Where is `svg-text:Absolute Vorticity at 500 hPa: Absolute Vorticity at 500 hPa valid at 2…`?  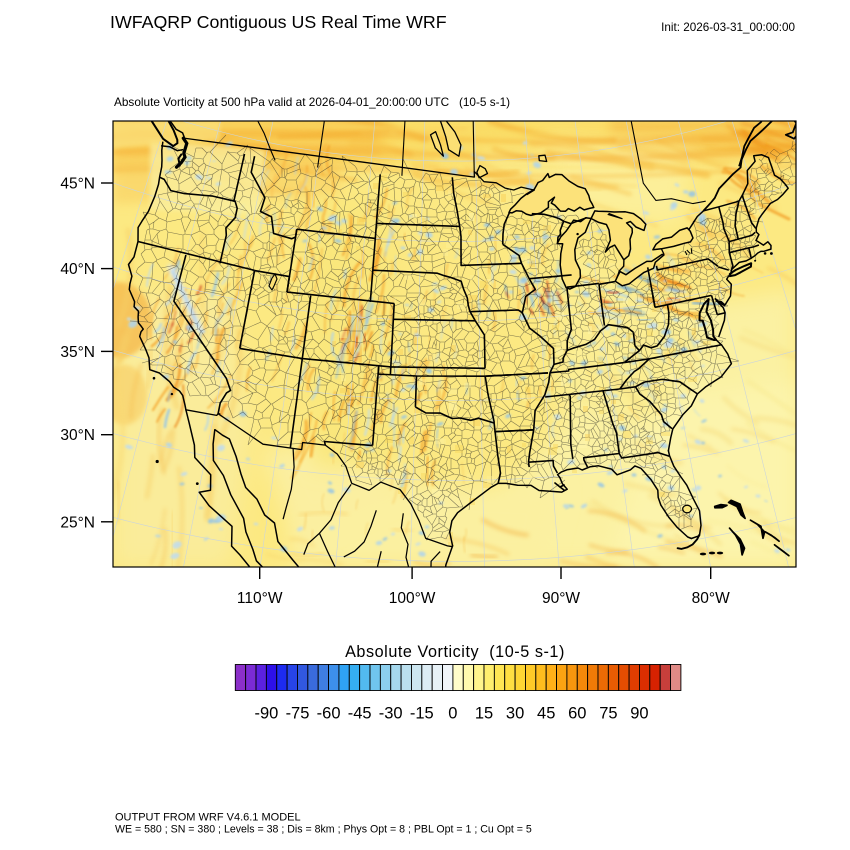 svg-text:Absolute Vorticity at 500 hPa: Absolute Vorticity at 500 hPa valid at 2… is located at coordinates (312, 102).